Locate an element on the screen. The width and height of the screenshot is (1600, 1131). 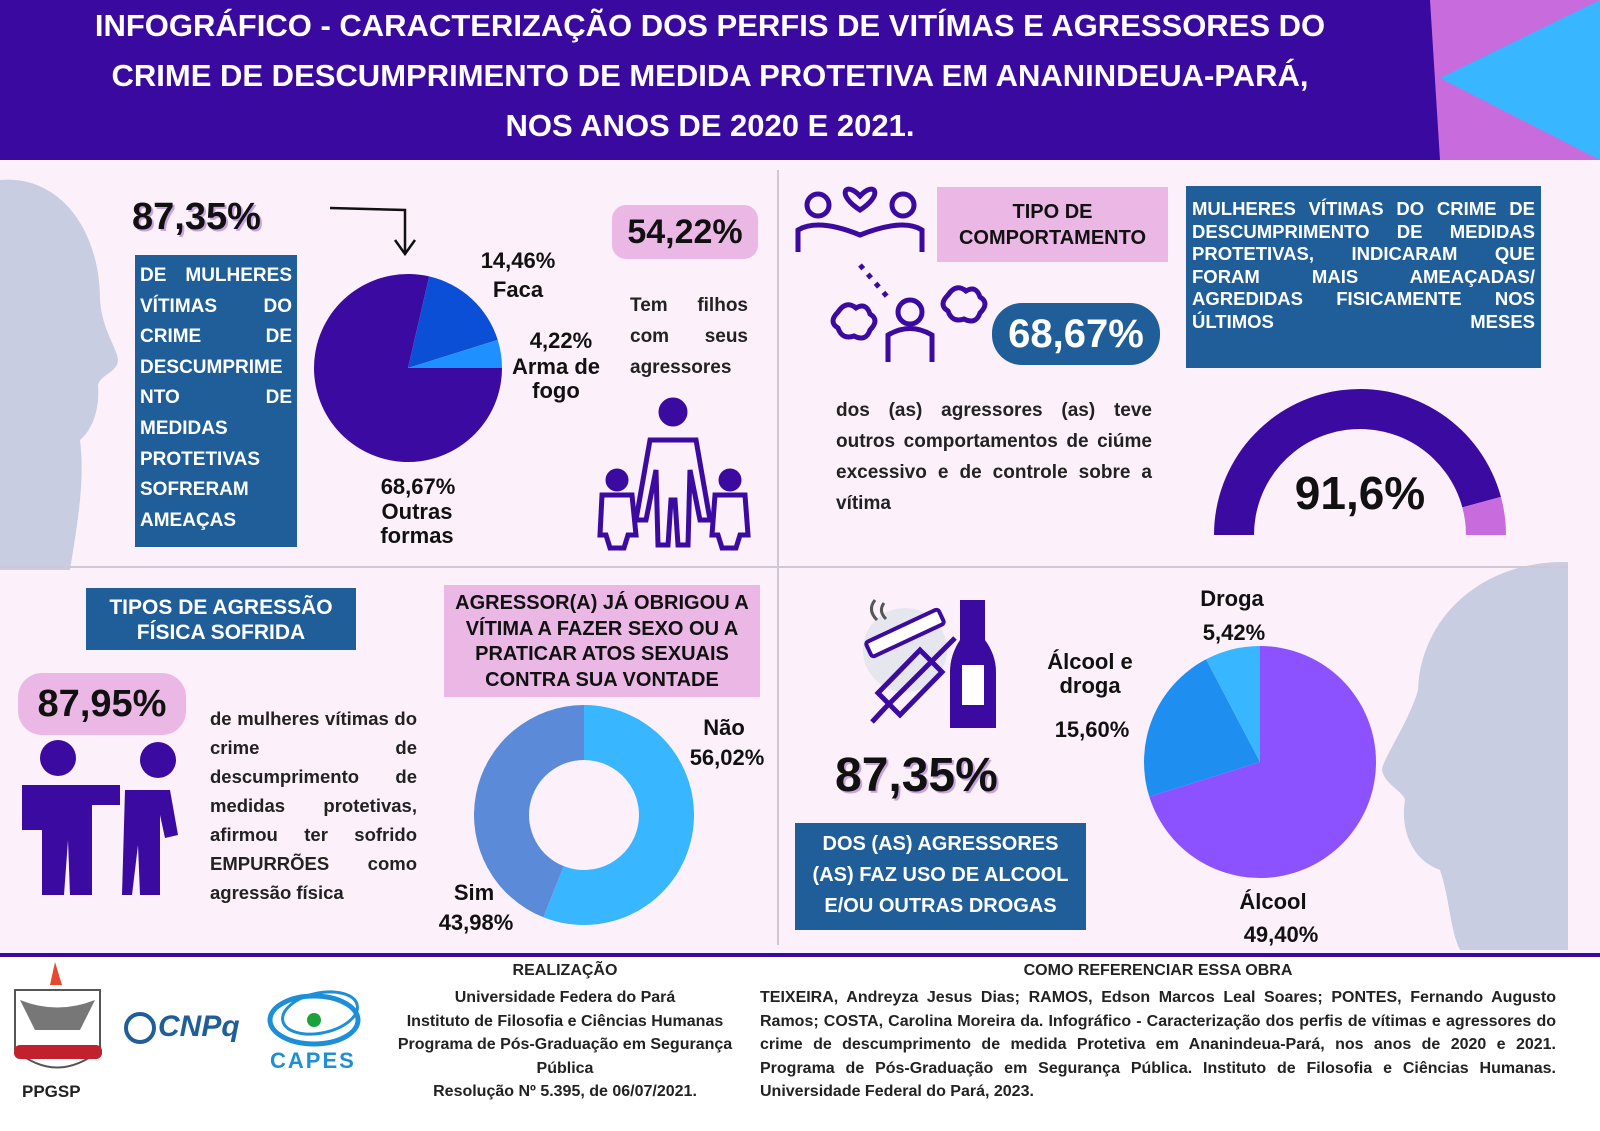
gauge-label: 91,6% is located at coordinates (1360, 493).